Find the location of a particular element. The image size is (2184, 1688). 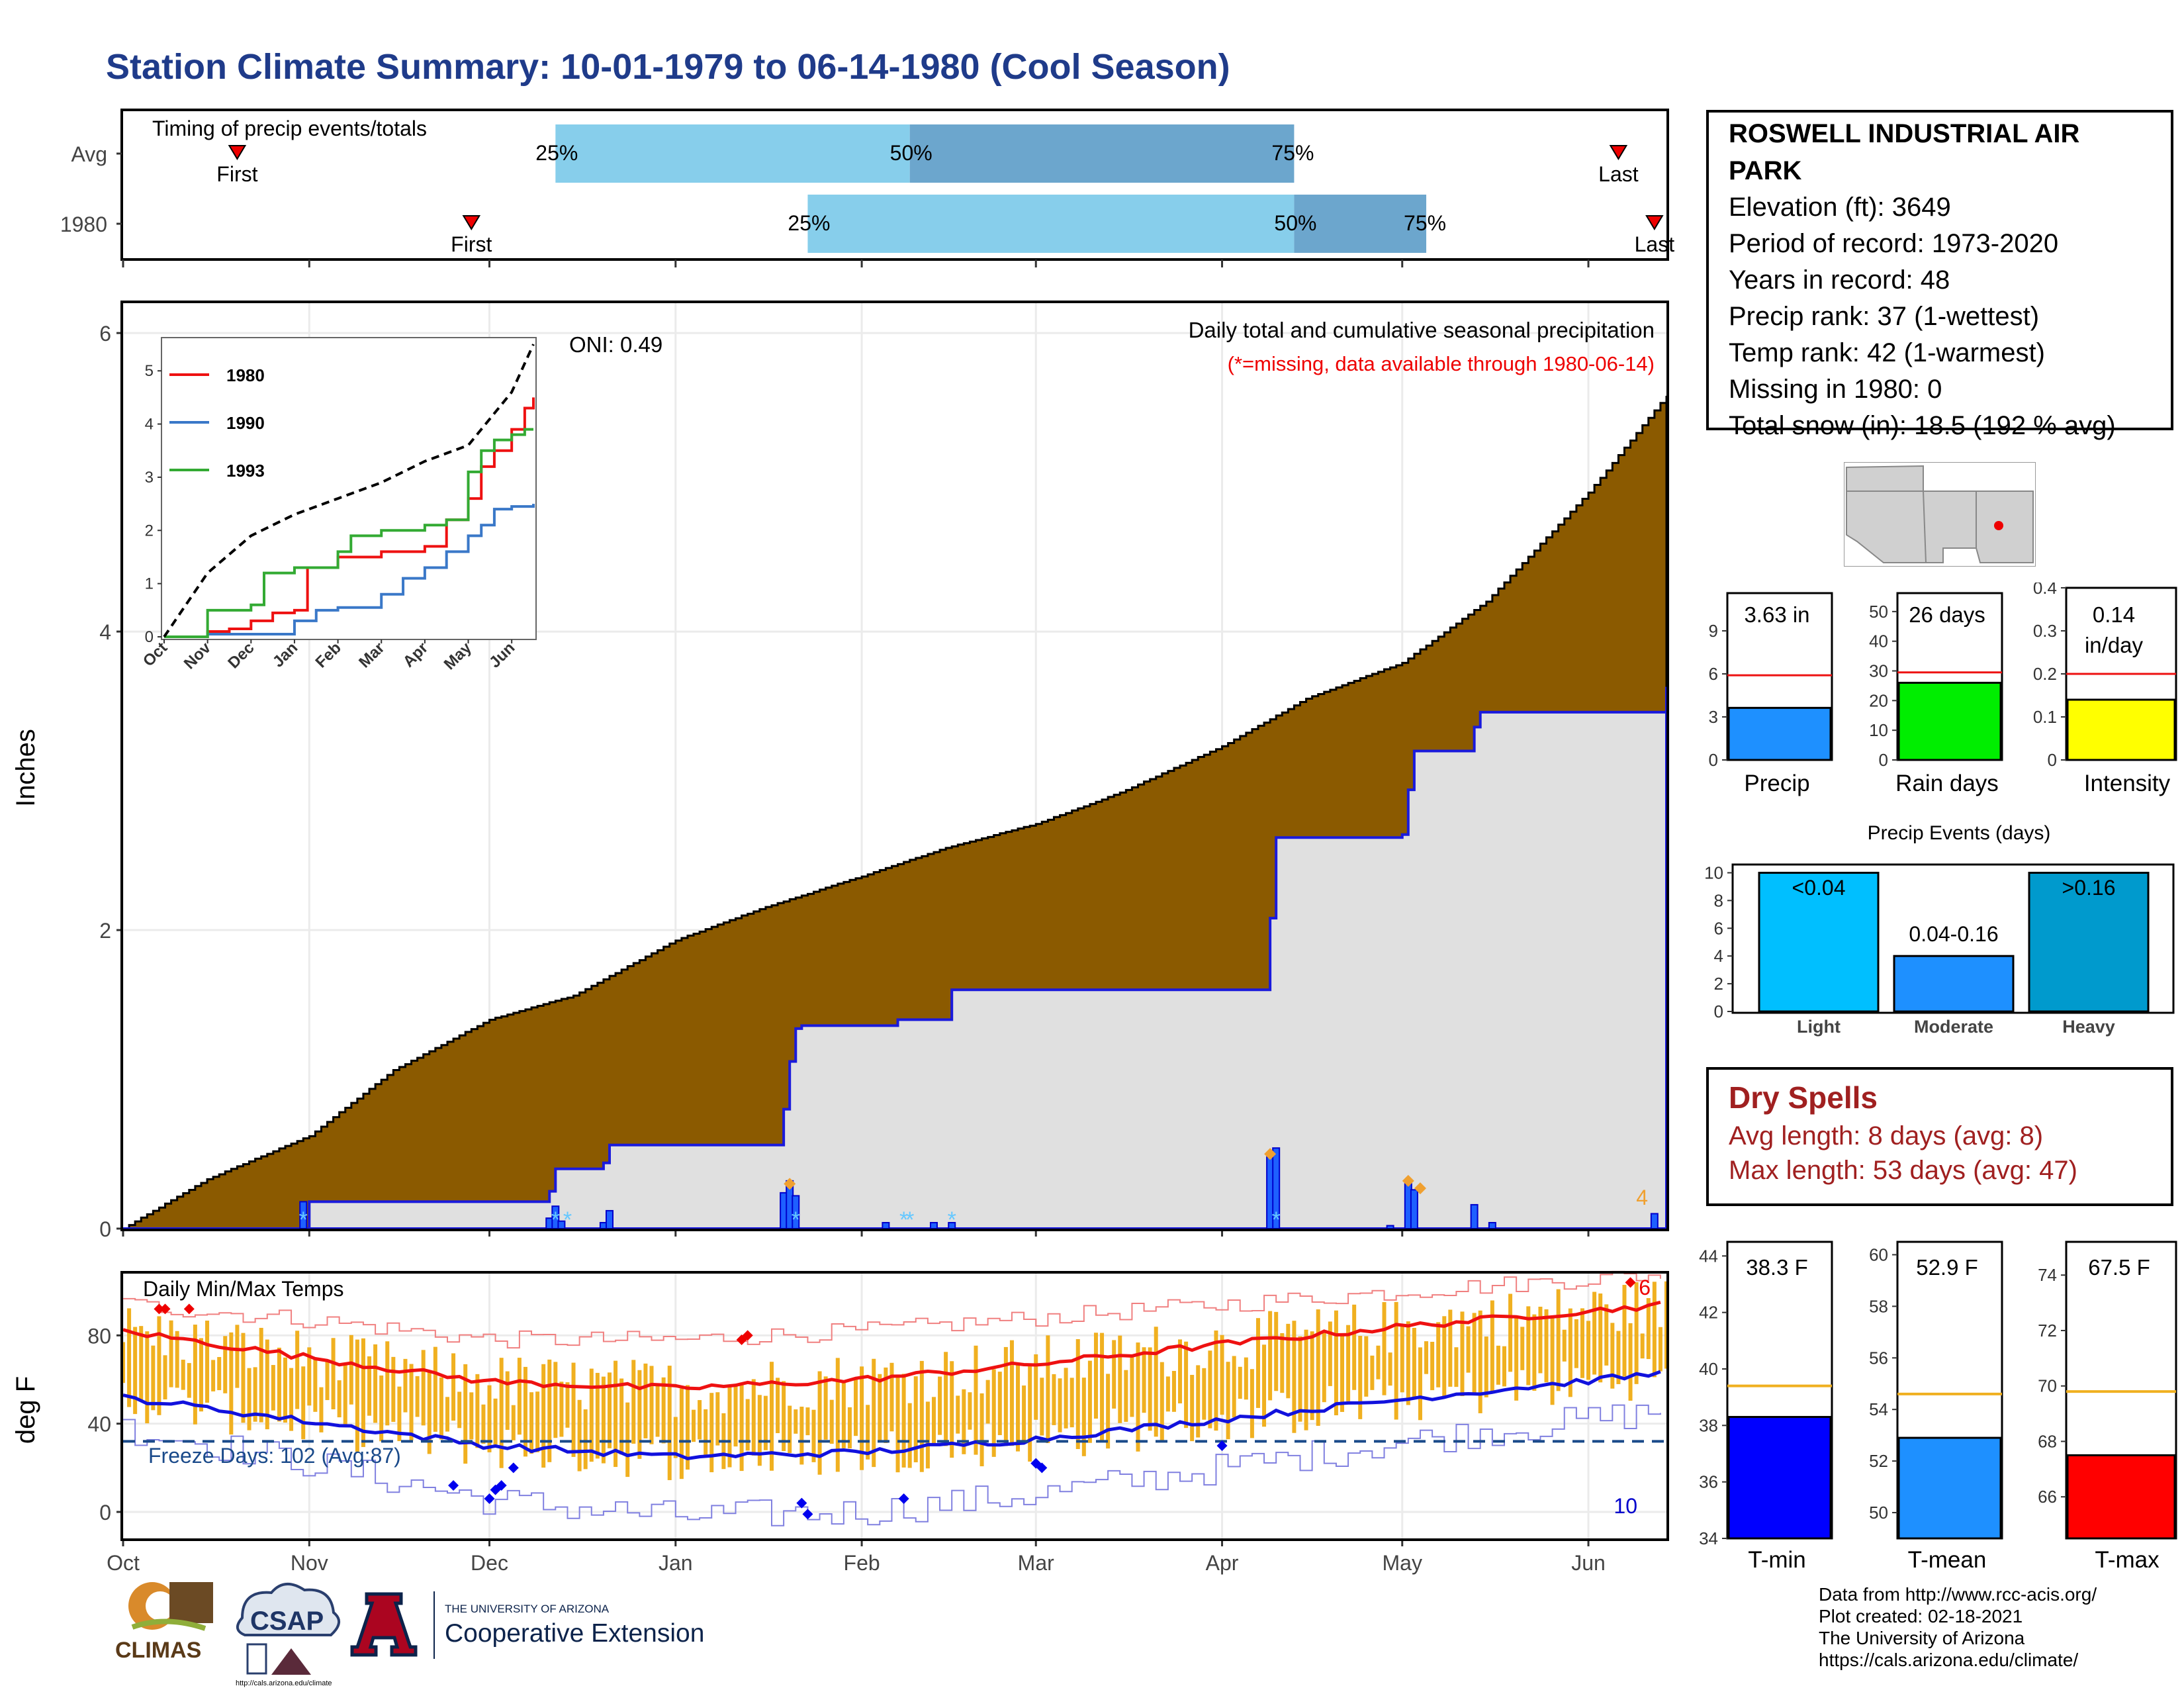

temp-ytick-label: 40 is located at coordinates (99, 1424).